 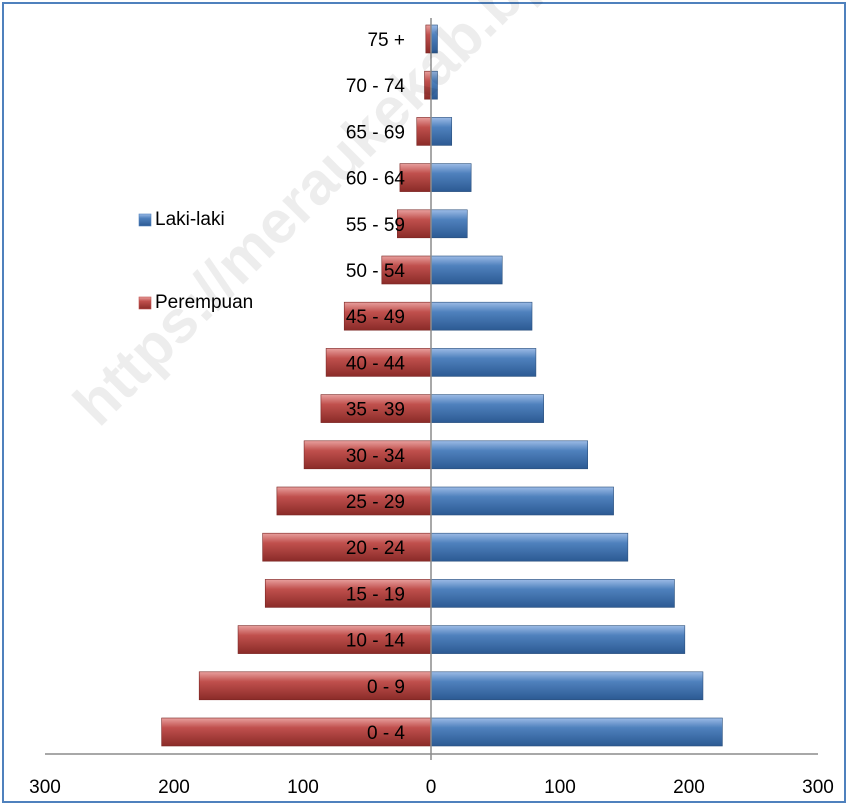 What do you see at coordinates (190, 219) in the screenshot?
I see `legend-label: Laki-laki` at bounding box center [190, 219].